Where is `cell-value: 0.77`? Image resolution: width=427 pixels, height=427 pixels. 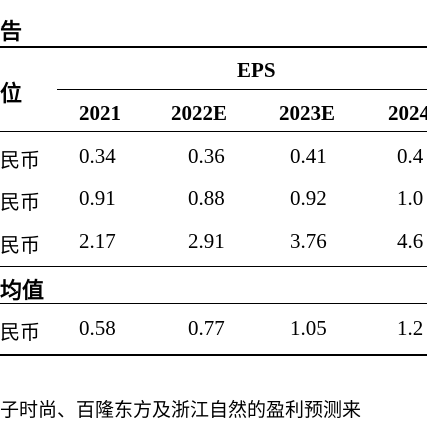
cell-value: 0.77 is located at coordinates (206, 328).